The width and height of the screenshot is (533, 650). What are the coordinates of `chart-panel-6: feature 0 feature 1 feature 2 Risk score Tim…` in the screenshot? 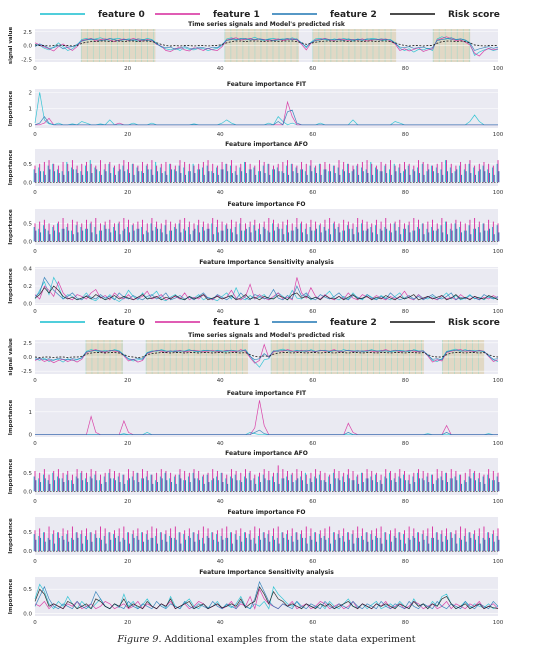 It's located at (256, 351).